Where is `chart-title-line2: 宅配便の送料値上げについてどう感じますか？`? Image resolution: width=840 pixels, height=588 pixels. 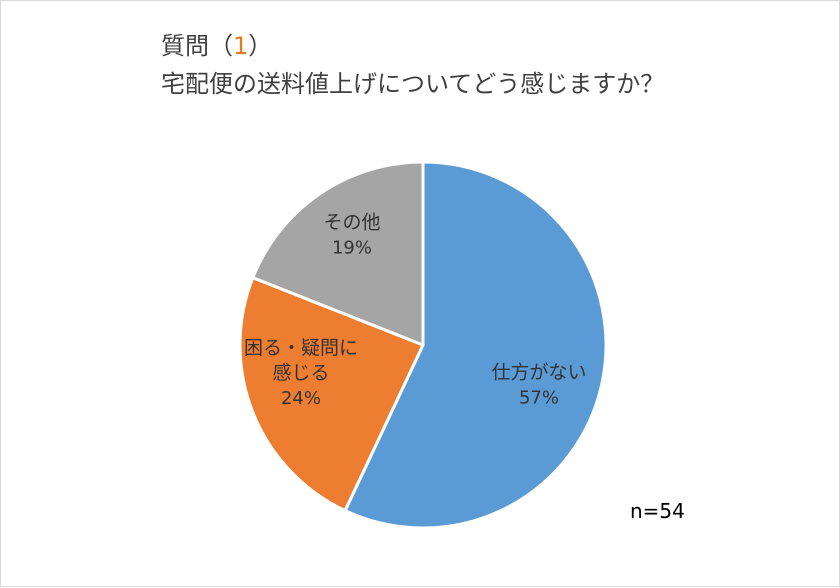
chart-title-line2: 宅配便の送料値上げについてどう感じますか？ is located at coordinates (413, 84).